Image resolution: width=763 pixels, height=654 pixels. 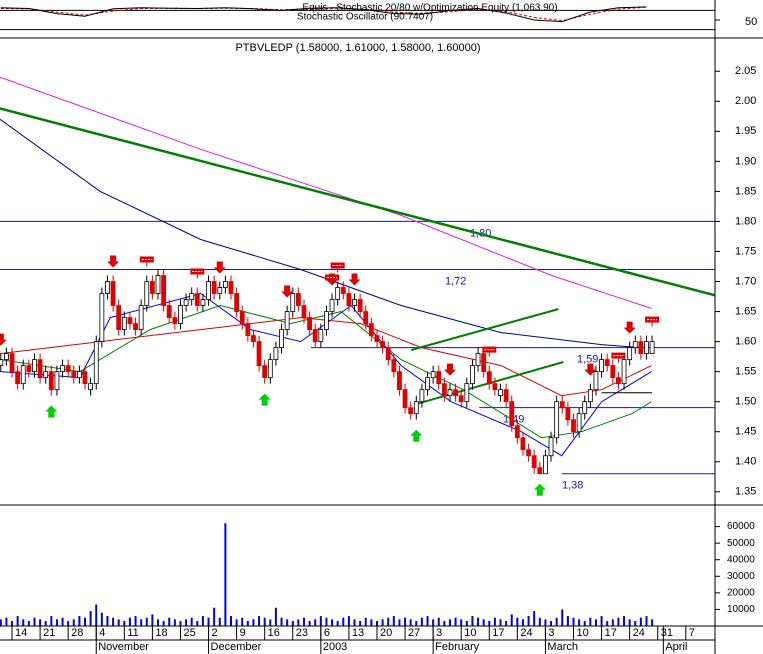 I want to click on y-tick-label: 1.95, so click(x=745, y=131).